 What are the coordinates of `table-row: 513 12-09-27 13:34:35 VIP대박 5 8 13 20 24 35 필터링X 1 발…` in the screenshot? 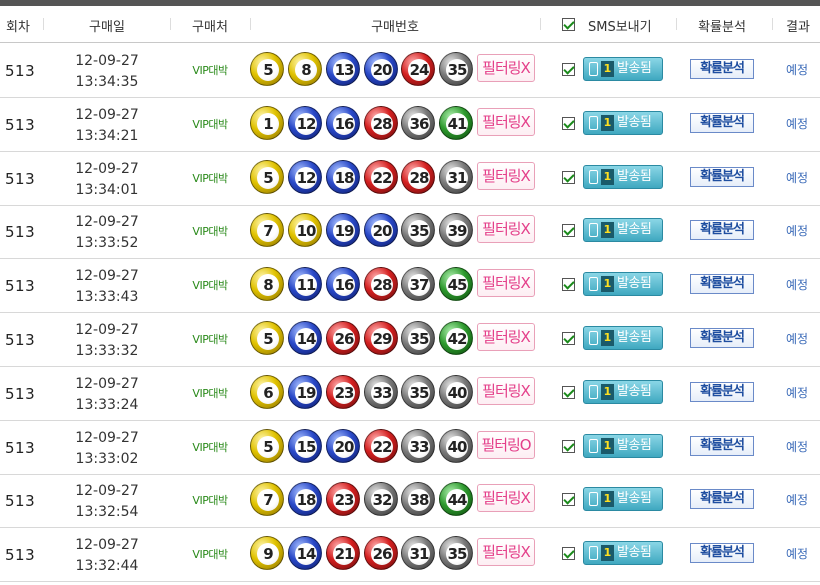 It's located at (410, 71).